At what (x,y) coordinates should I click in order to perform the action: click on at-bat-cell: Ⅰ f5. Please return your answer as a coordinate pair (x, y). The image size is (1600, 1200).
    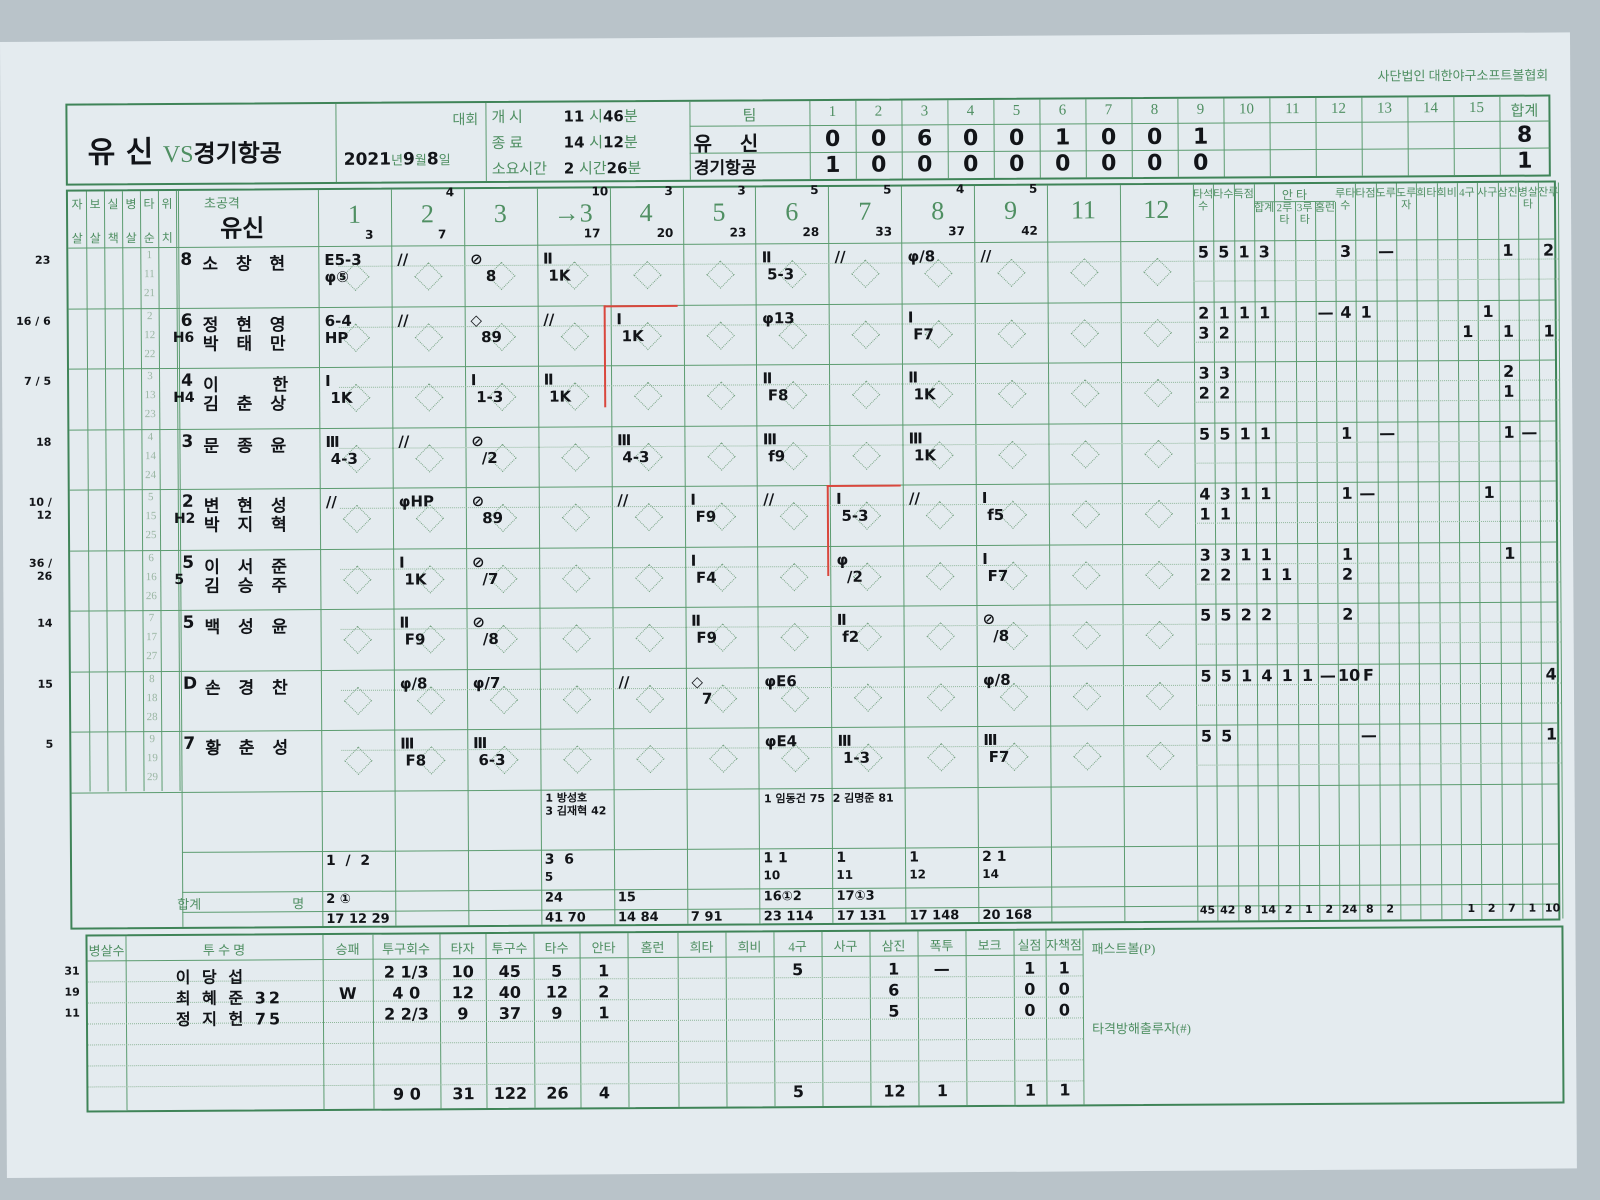
    Looking at the image, I should click on (1012, 514).